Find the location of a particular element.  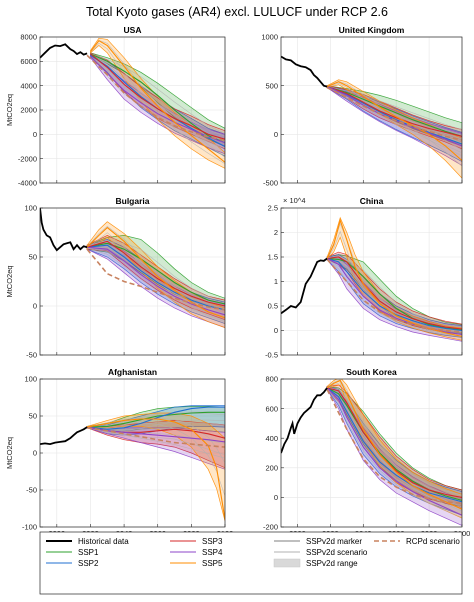

legend-item-ssp3: SSP3 is located at coordinates (196, 541).